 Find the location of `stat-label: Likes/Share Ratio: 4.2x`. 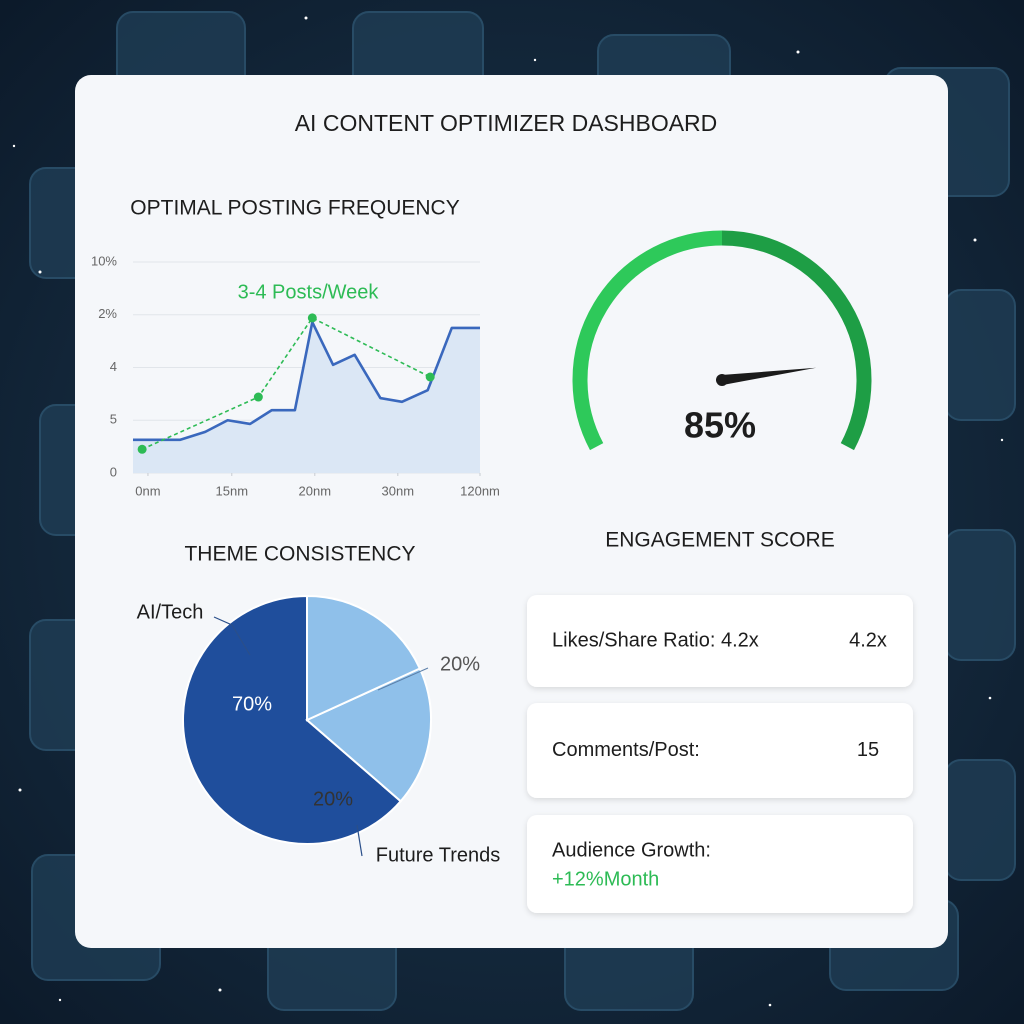

stat-label: Likes/Share Ratio: 4.2x is located at coordinates (655, 640).